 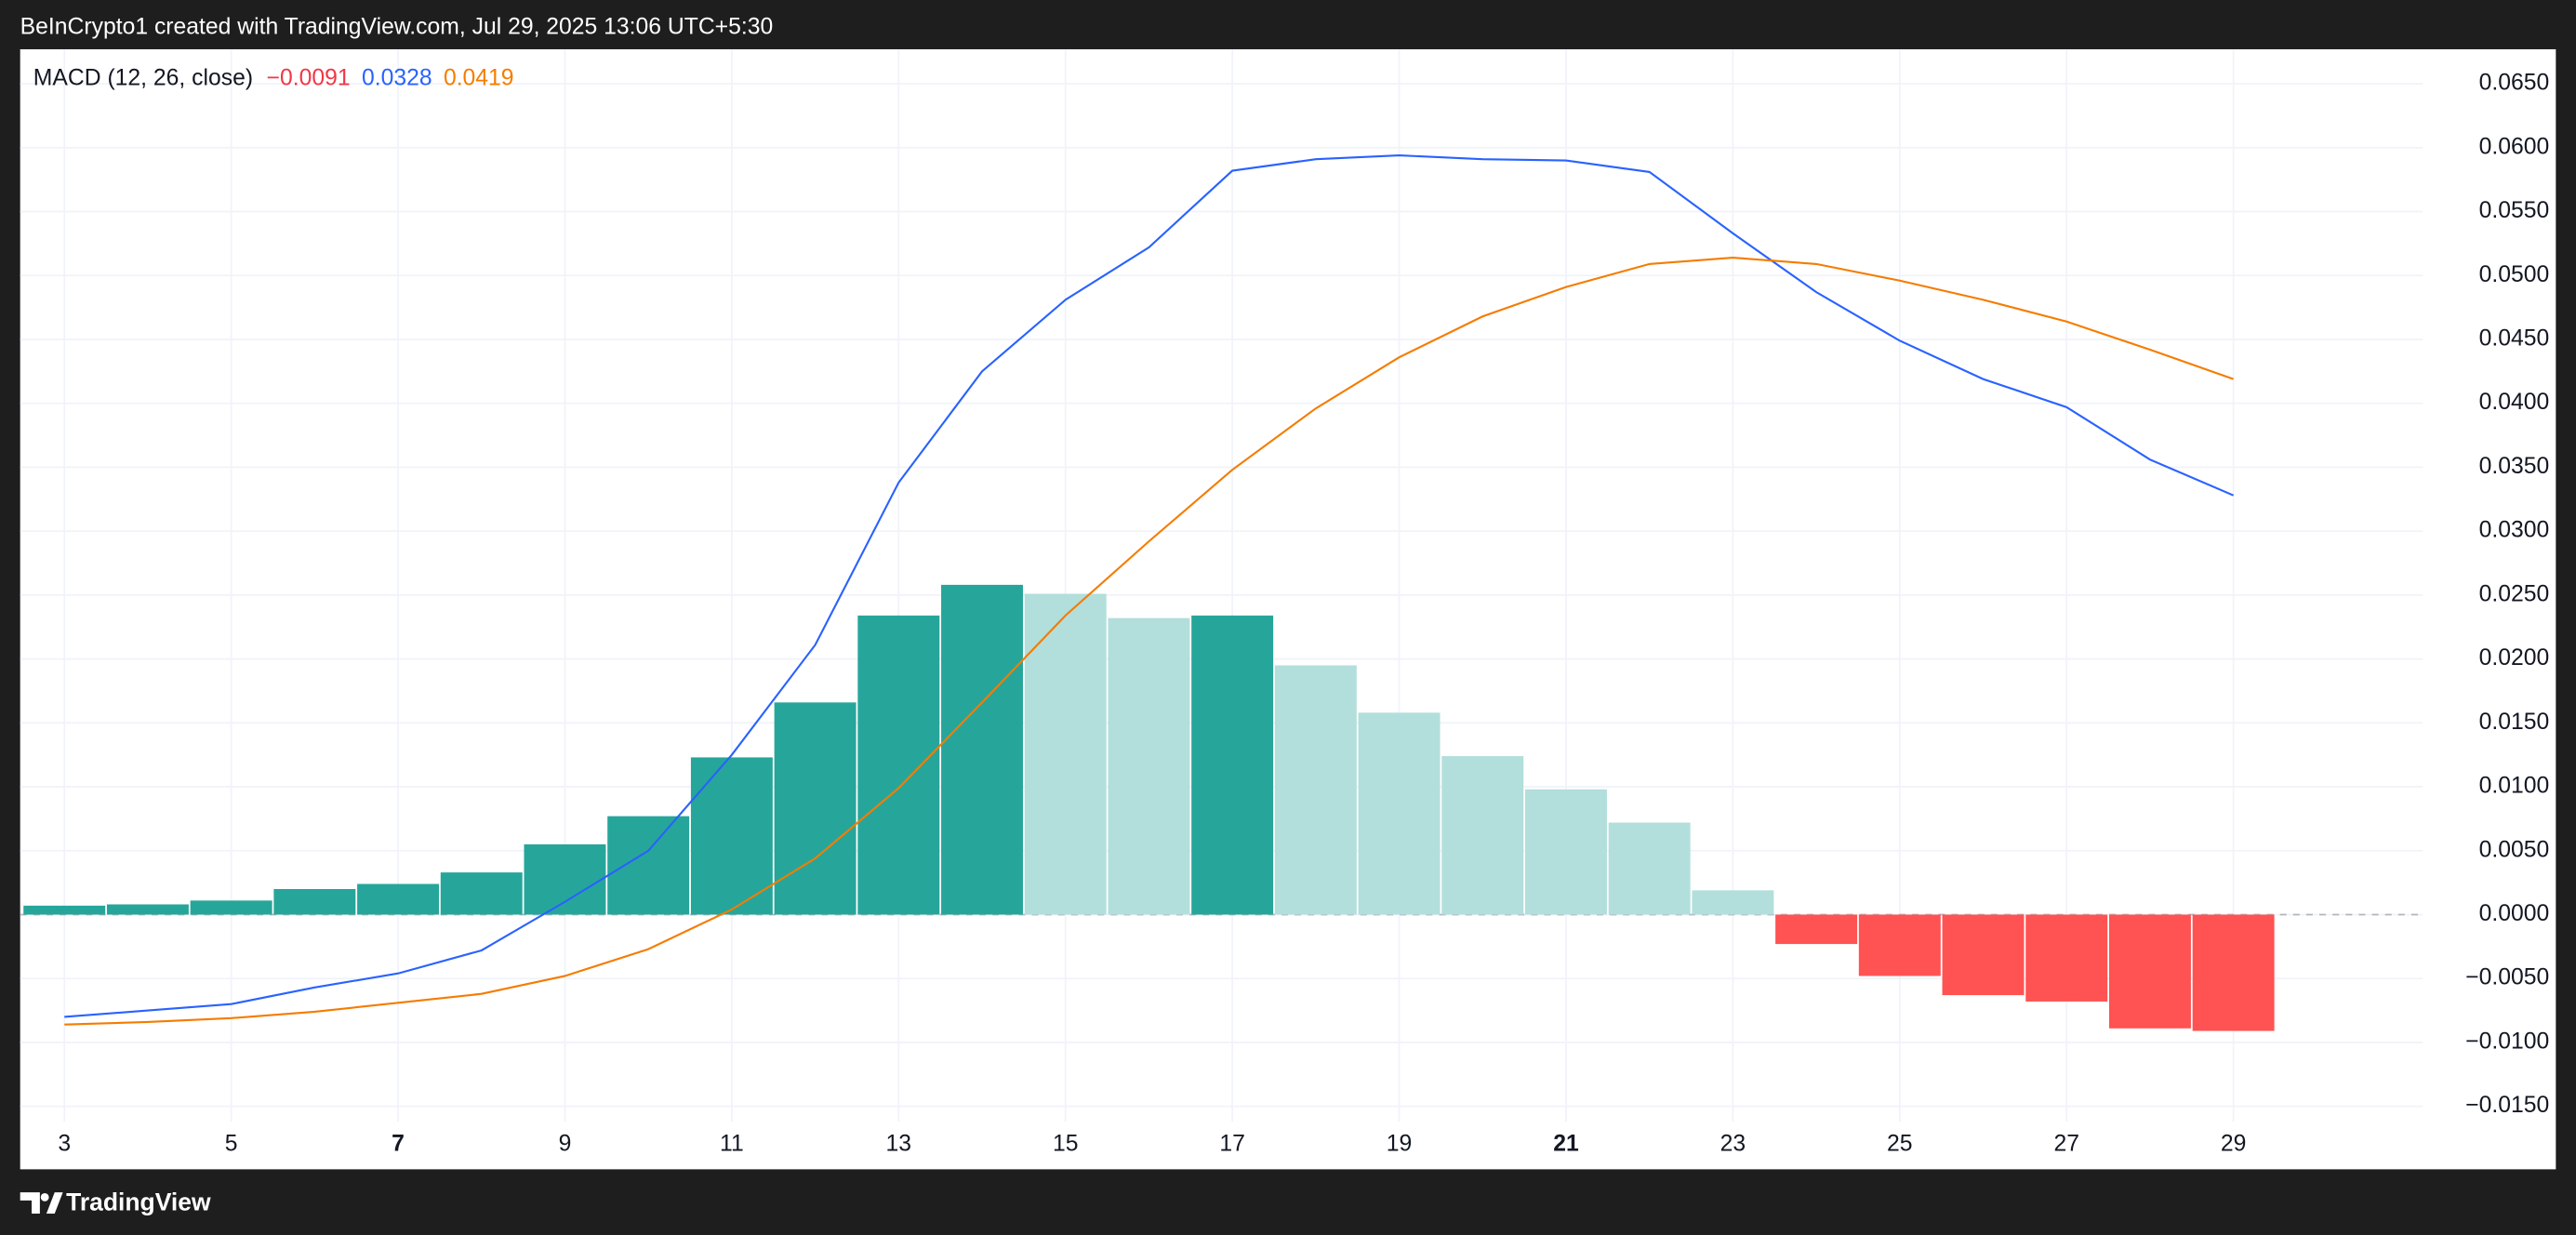 What do you see at coordinates (2514, 274) in the screenshot?
I see `y-tick-label: 0.0500` at bounding box center [2514, 274].